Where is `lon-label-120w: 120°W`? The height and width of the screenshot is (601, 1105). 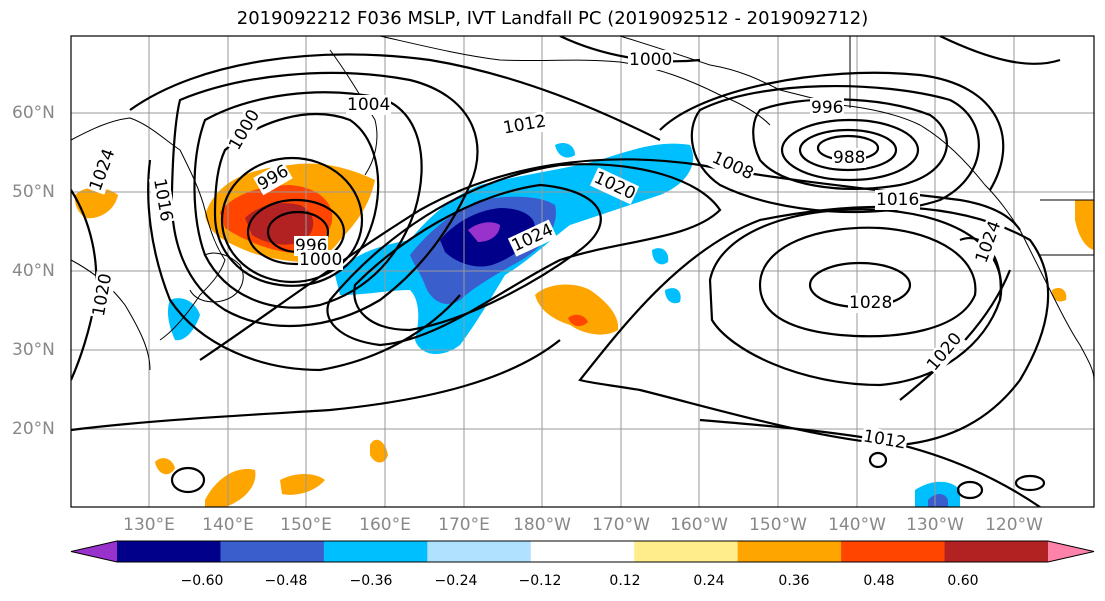 lon-label-120w: 120°W is located at coordinates (1014, 525).